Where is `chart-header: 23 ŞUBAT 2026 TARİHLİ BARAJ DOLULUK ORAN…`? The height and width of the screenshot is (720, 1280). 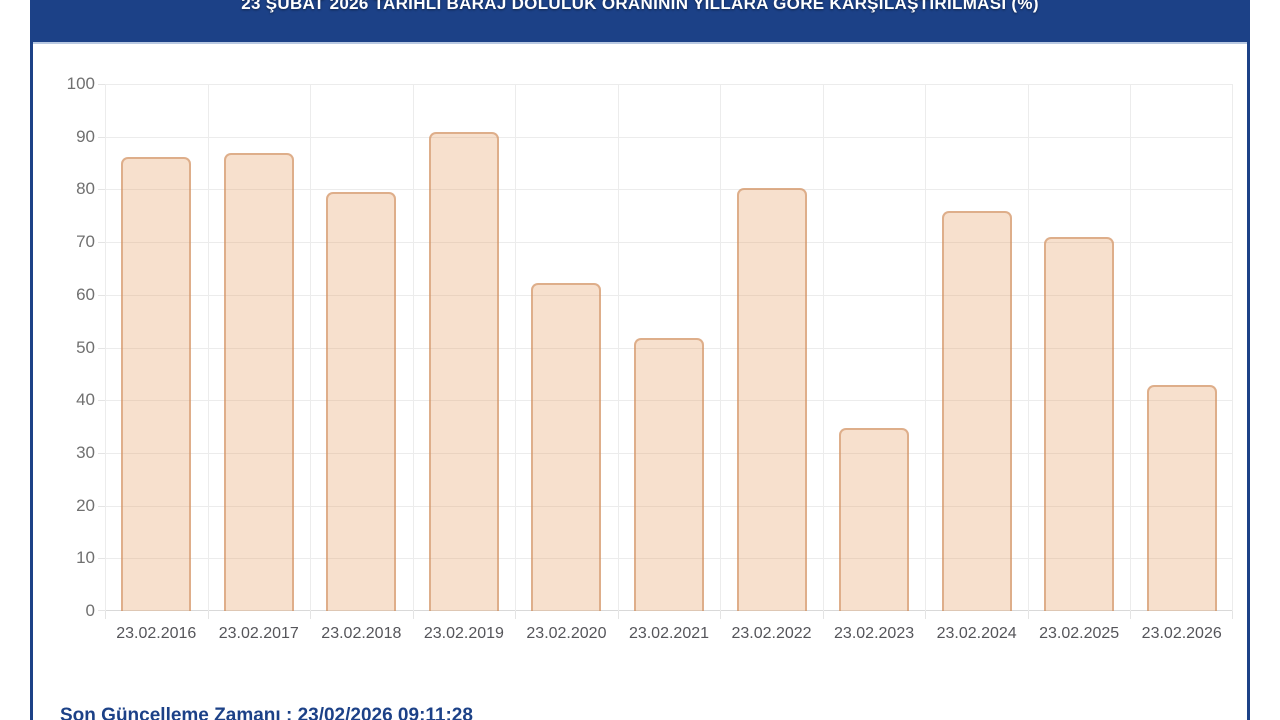 chart-header: 23 ŞUBAT 2026 TARİHLİ BARAJ DOLULUK ORAN… is located at coordinates (640, 22).